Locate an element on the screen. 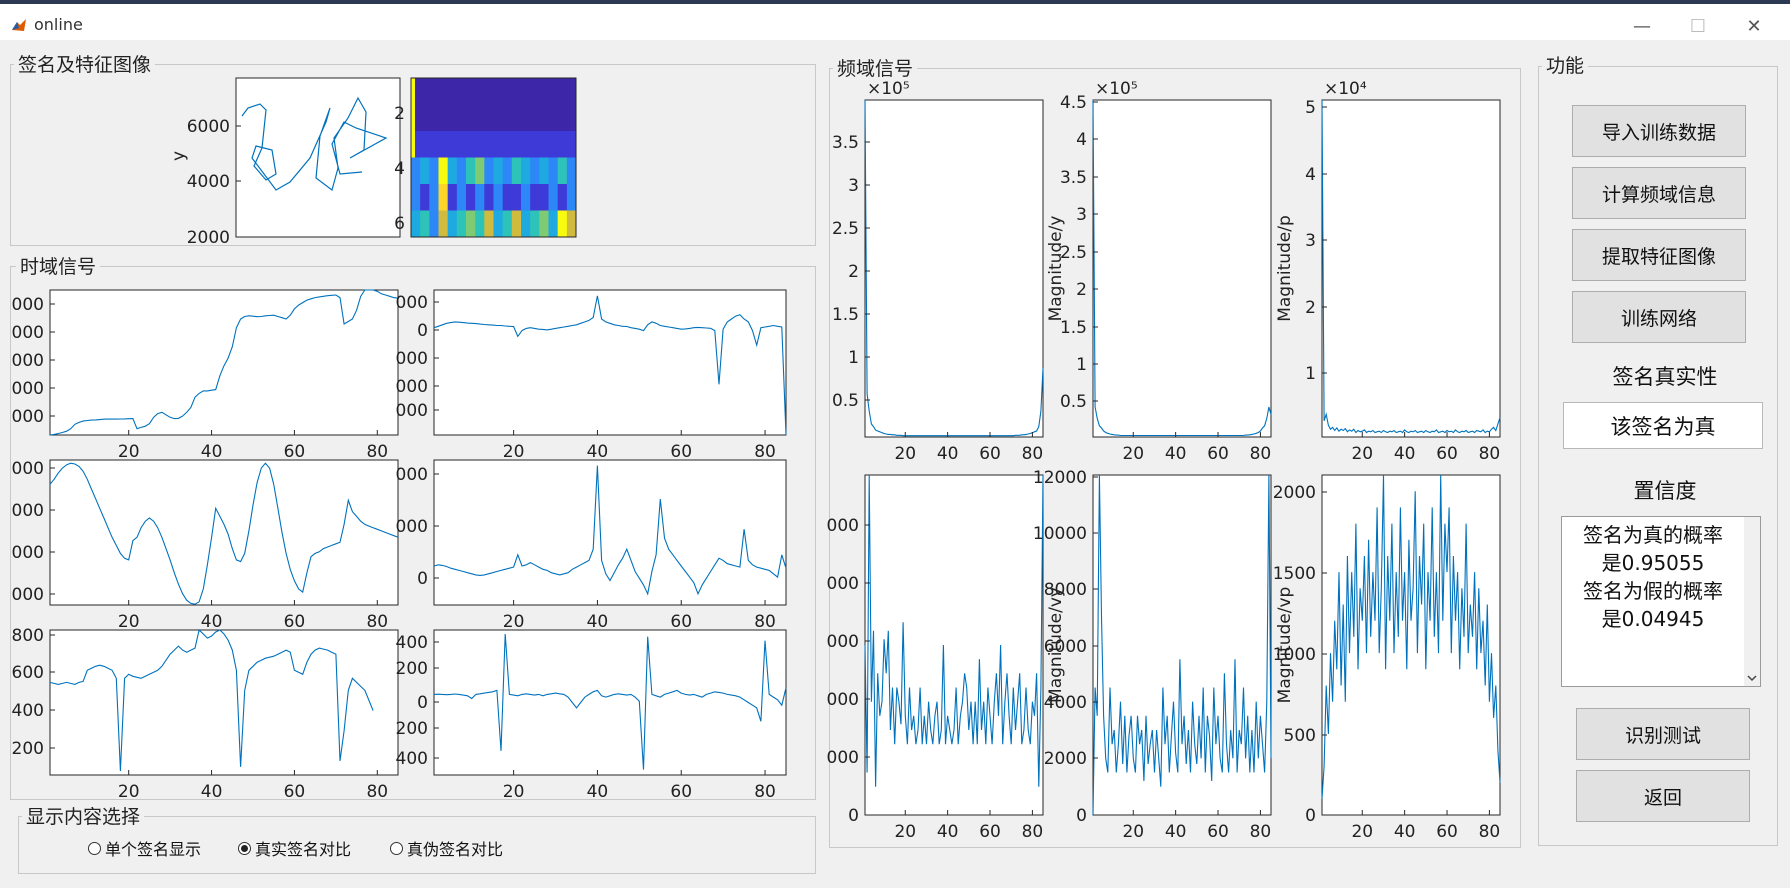  y-tick-label: 4 is located at coordinates (1081, 140).